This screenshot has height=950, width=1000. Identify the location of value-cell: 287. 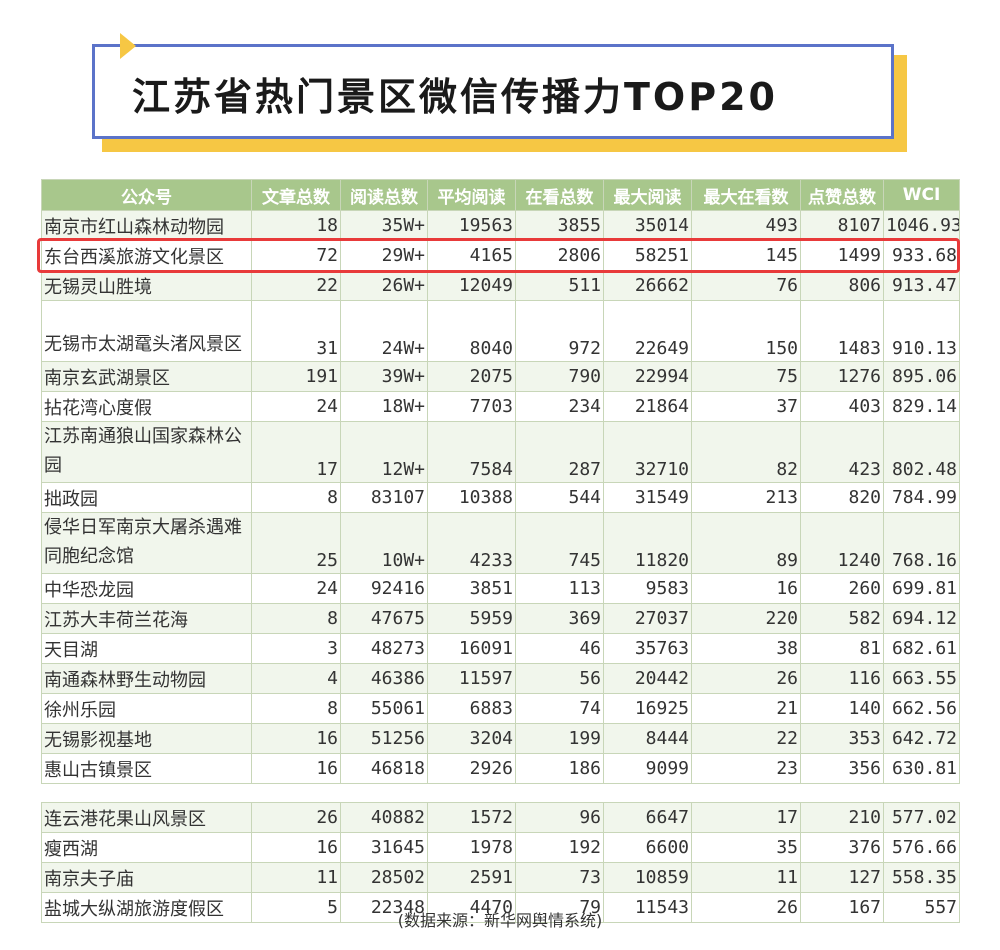
(559, 452).